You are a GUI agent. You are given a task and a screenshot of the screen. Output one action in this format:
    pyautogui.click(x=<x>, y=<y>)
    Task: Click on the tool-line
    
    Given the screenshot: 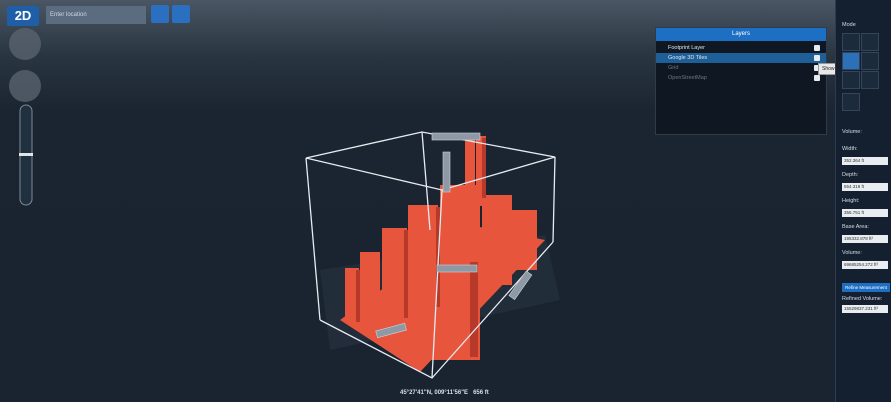 What is the action you would take?
    pyautogui.click(x=870, y=42)
    